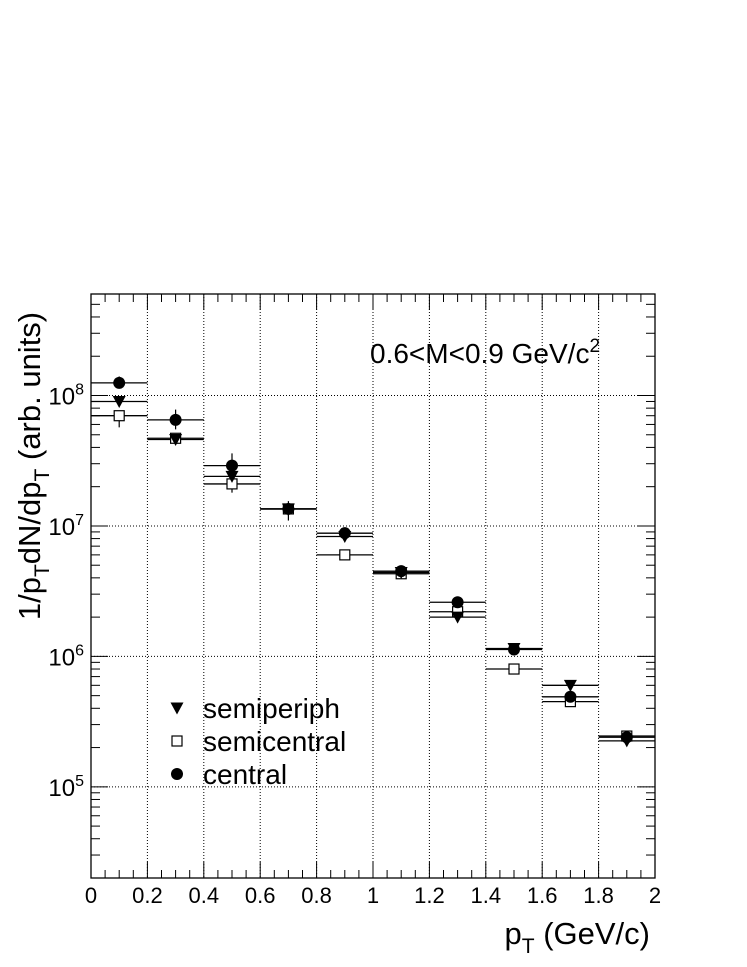 Image resolution: width=747 pixels, height=967 pixels. I want to click on x-tick-label: 1.2, so click(429, 895).